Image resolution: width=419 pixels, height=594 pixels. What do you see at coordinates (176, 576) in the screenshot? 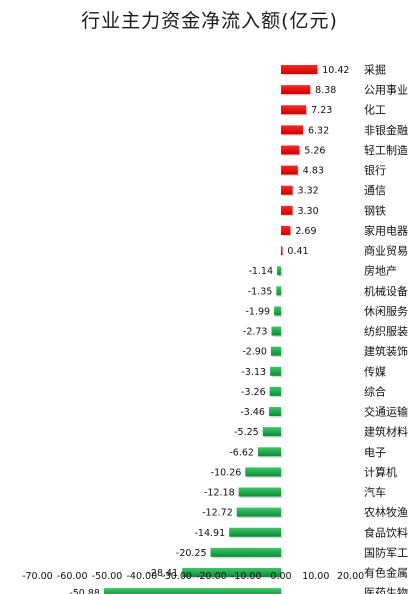
I see `x-tick-label: -30.00` at bounding box center [176, 576].